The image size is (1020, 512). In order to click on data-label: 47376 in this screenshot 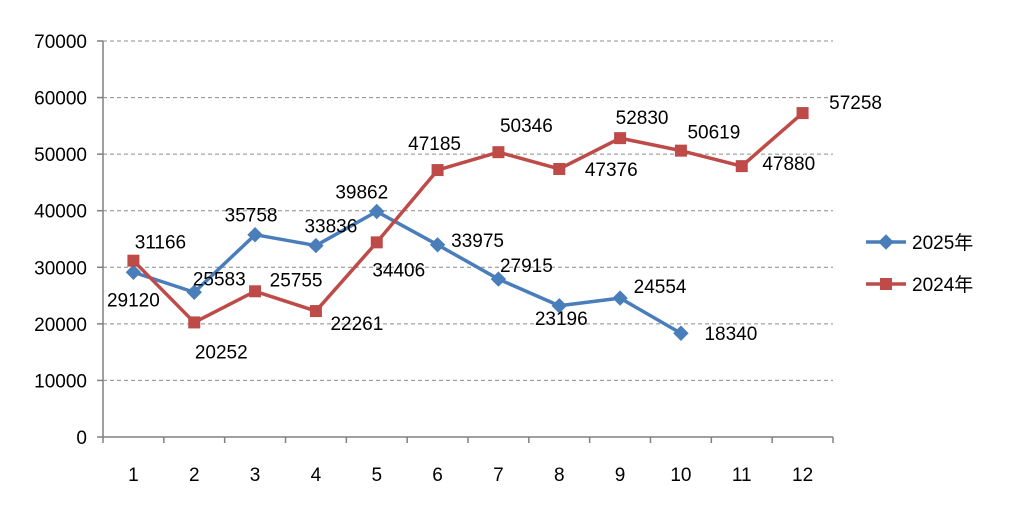, I will do `click(611, 170)`.